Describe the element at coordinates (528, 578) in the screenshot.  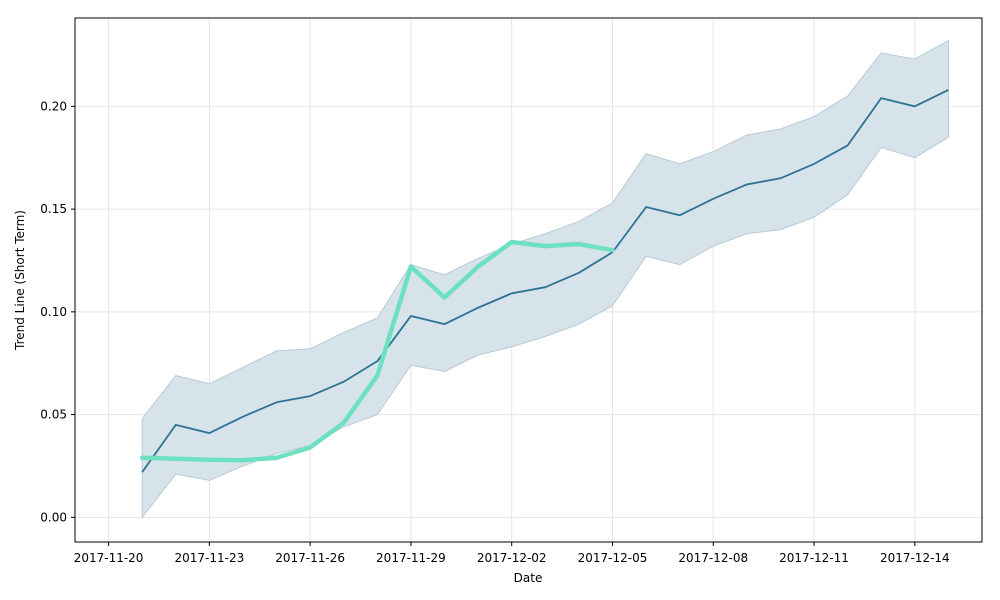
I see `x-axis-label: Date` at that location.